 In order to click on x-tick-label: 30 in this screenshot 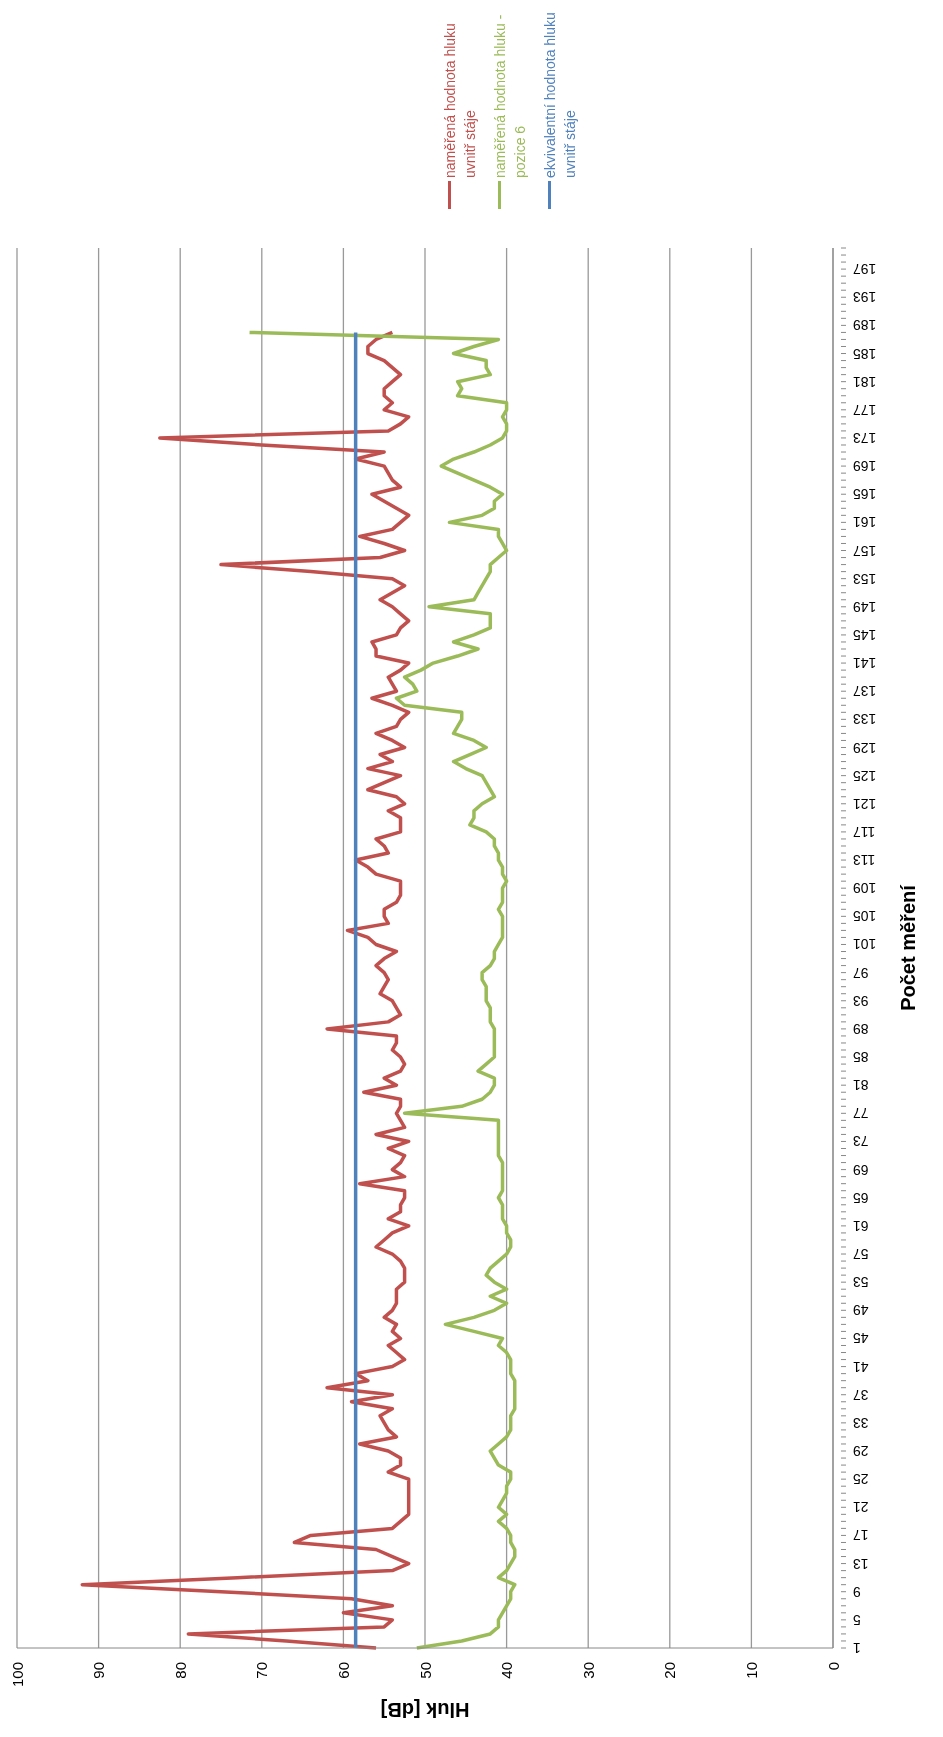, I will do `click(588, 1670)`.